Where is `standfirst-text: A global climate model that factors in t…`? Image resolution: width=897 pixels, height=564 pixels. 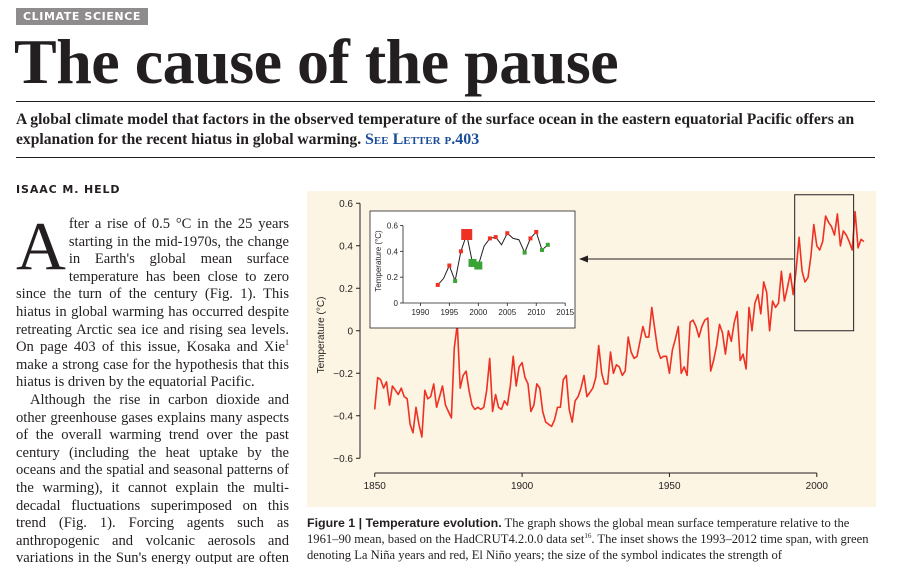
standfirst-text: A global climate model that factors in t… is located at coordinates (435, 129).